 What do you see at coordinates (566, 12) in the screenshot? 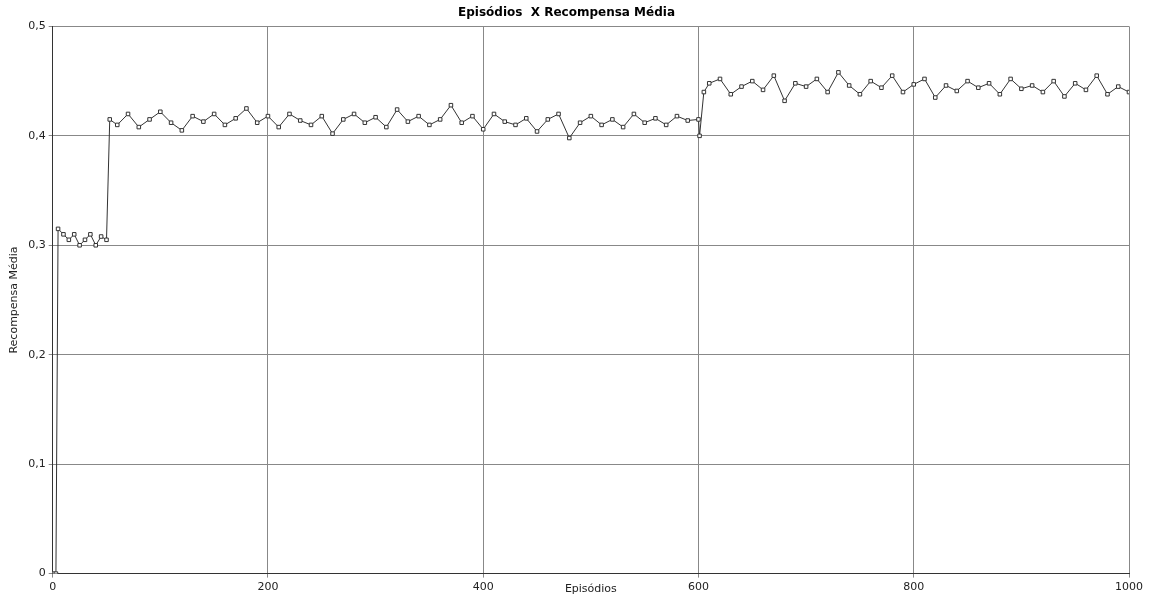
I see `chart-title: Episódios X Recompensa Média` at bounding box center [566, 12].